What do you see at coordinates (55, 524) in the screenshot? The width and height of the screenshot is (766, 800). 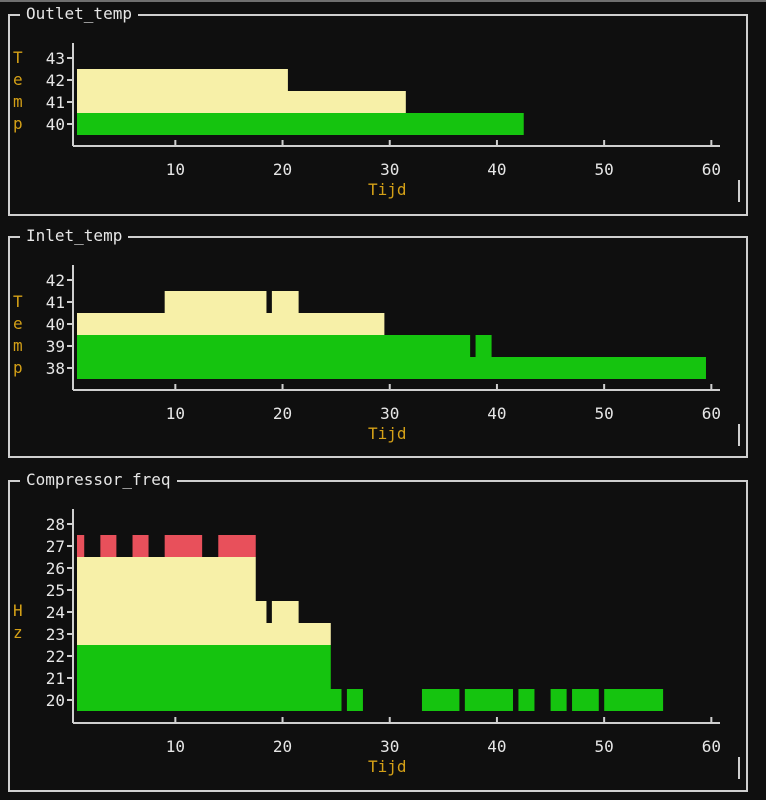 I see `y-tick-label: 28` at bounding box center [55, 524].